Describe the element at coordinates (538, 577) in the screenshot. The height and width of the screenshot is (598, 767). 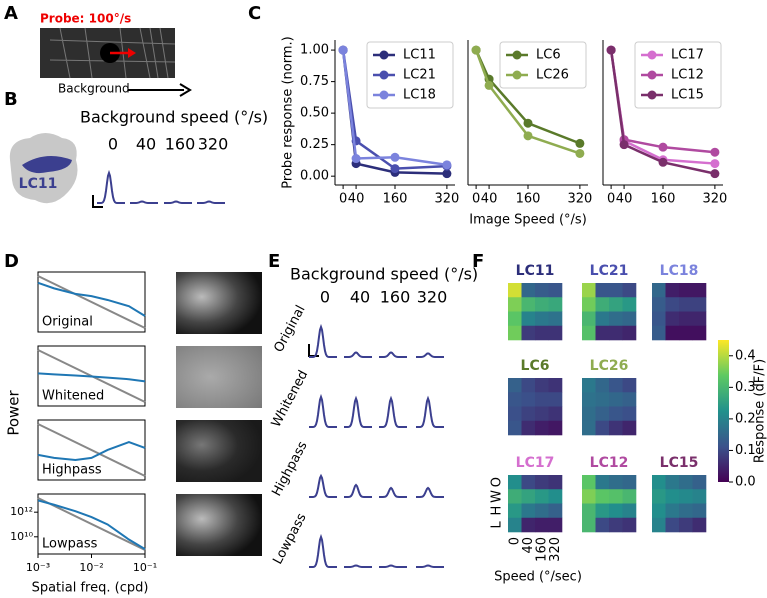
I see `x-axis-title: Speed (°/sec)` at that location.